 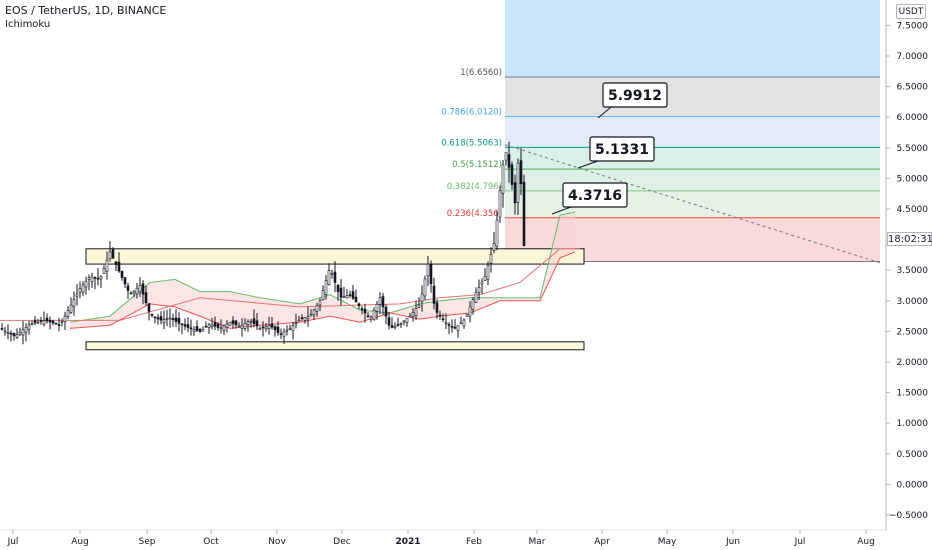 What do you see at coordinates (474, 187) in the screenshot?
I see `fib-label-0.382: 0.382(4.796)` at bounding box center [474, 187].